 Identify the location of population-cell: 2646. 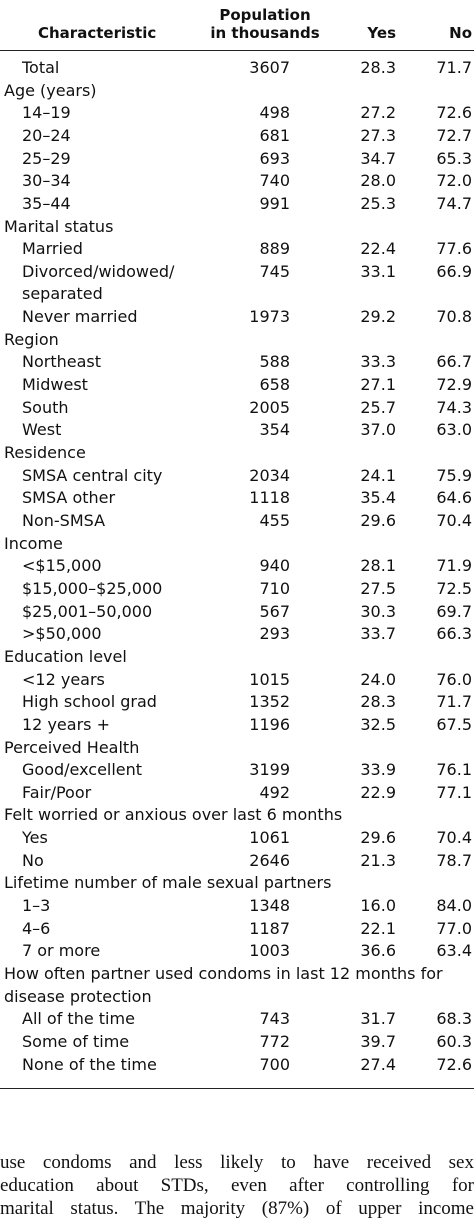
(269, 860).